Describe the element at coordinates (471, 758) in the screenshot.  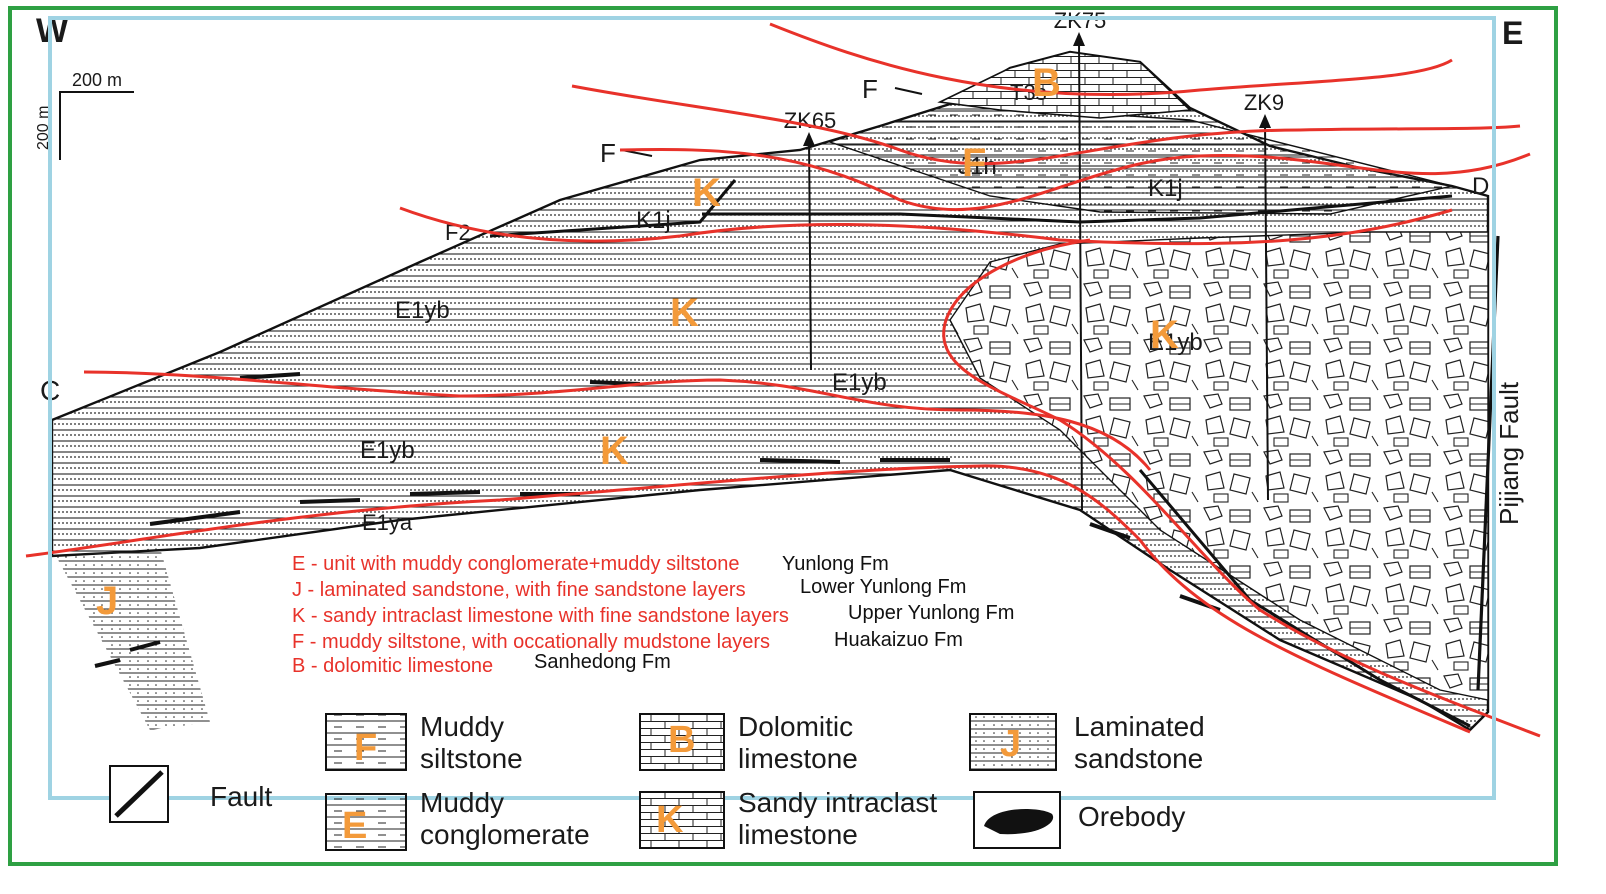
I see `svg-text: siltstone` at that location.